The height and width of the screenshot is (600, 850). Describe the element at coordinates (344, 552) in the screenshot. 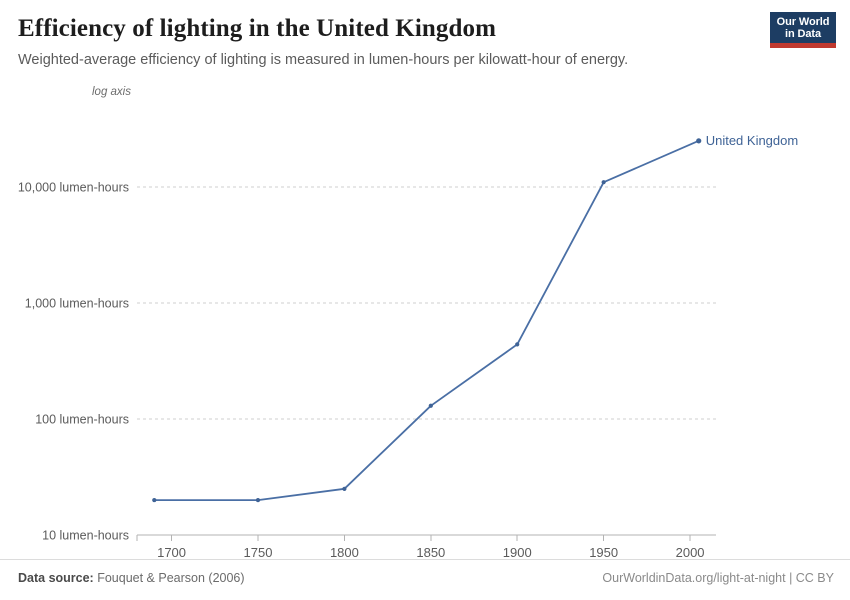

I see `x-axis-tick-label: 1800` at that location.